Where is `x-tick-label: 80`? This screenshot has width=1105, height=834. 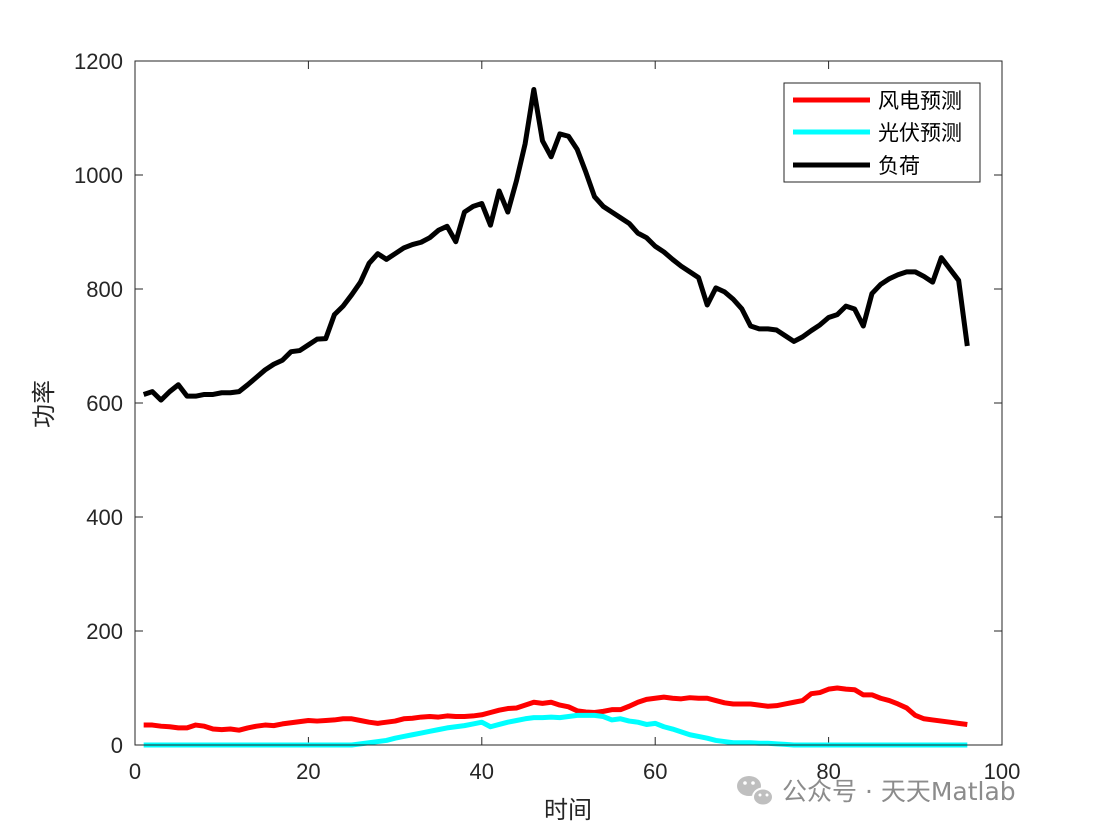
x-tick-label: 80 is located at coordinates (828, 771).